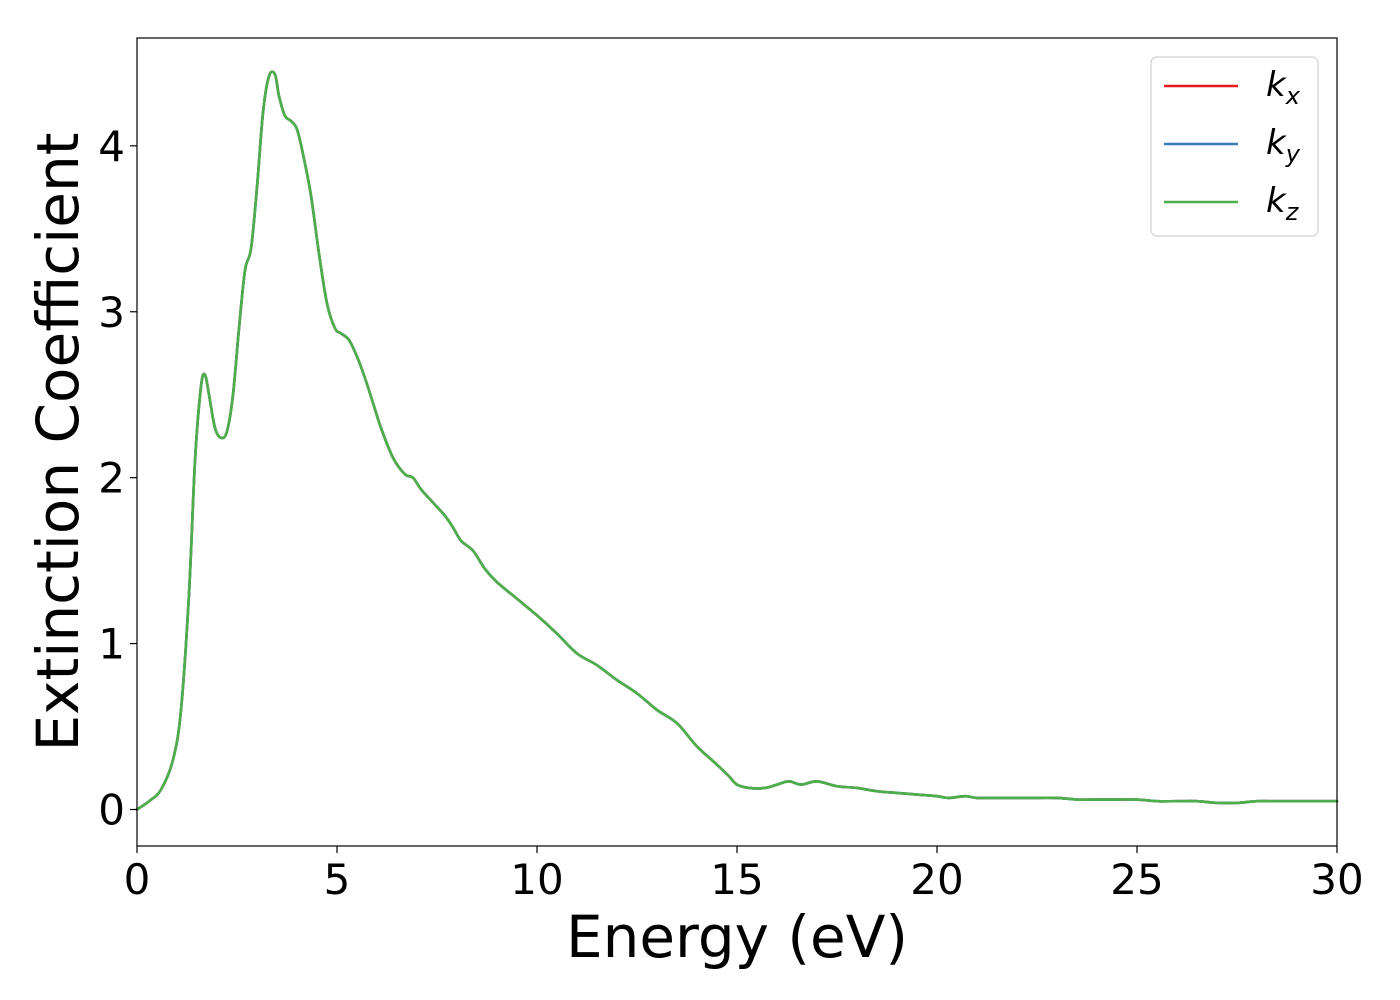 The image size is (1400, 1000). Describe the element at coordinates (111, 312) in the screenshot. I see `y-tick-label: 3` at that location.